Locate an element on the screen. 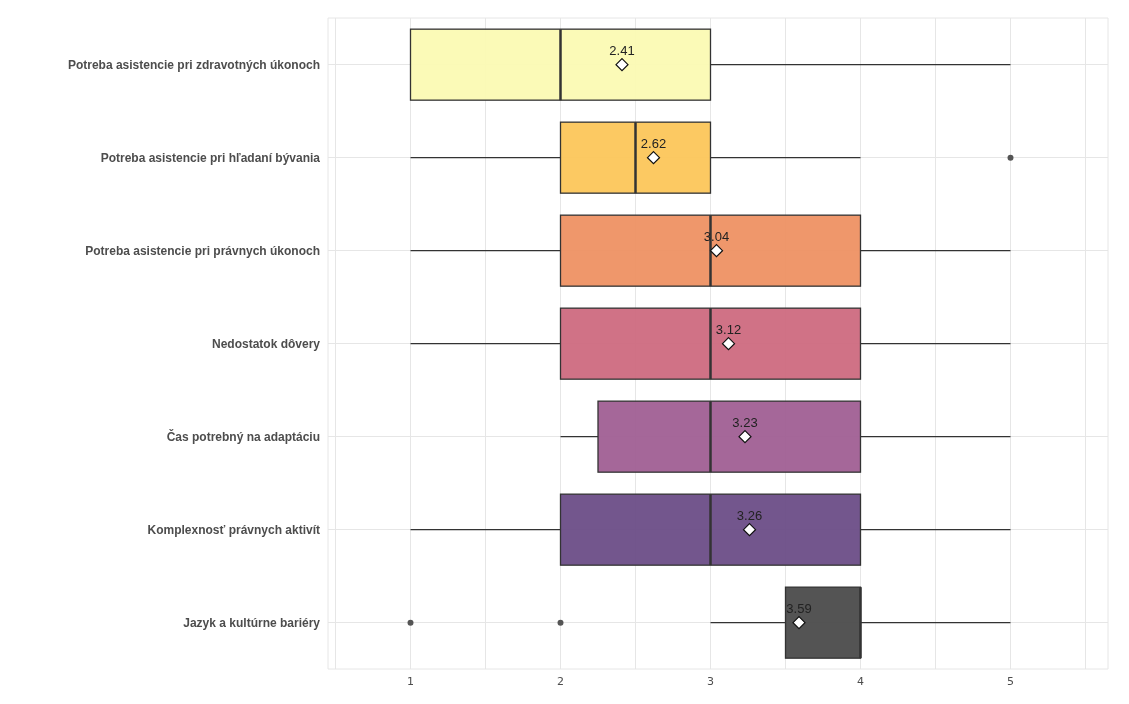 This screenshot has height=704, width=1129. text: 2.62 is located at coordinates (653, 143).